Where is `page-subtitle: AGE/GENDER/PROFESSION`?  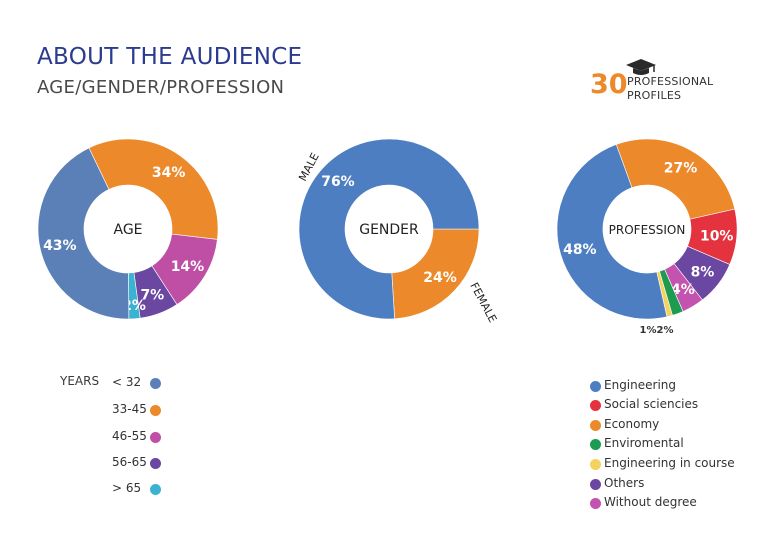
page-subtitle: AGE/GENDER/PROFESSION is located at coordinates (161, 87).